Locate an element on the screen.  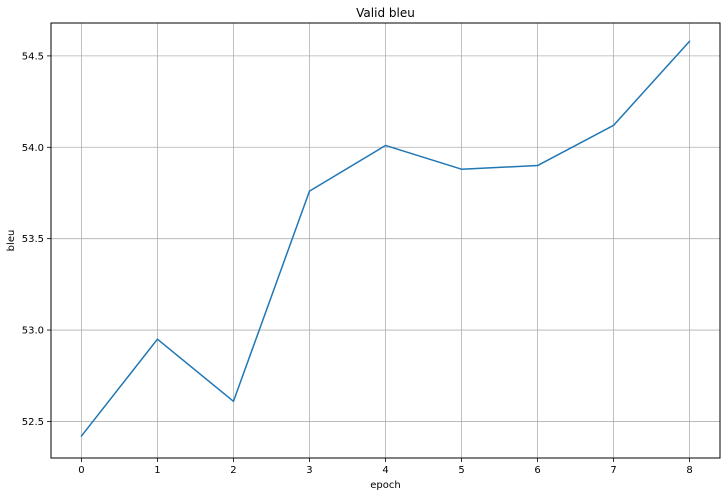
chart-title: Valid bleu is located at coordinates (385, 13).